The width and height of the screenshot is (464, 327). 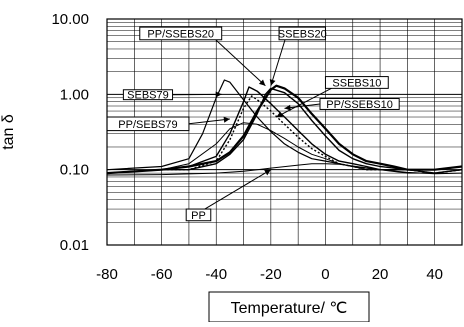 I want to click on y-tick-label: 0.01, so click(x=74, y=245).